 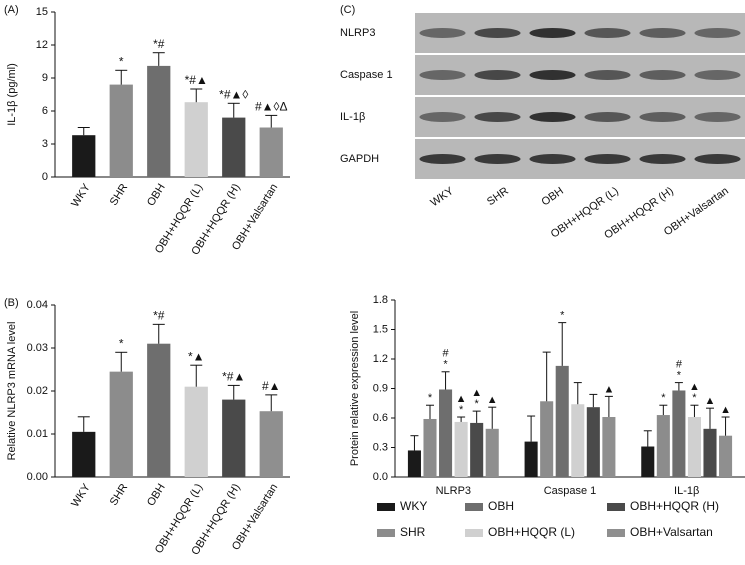 What do you see at coordinates (686, 491) in the screenshot?
I see `x-tick-label: IL-1β` at bounding box center [686, 491].